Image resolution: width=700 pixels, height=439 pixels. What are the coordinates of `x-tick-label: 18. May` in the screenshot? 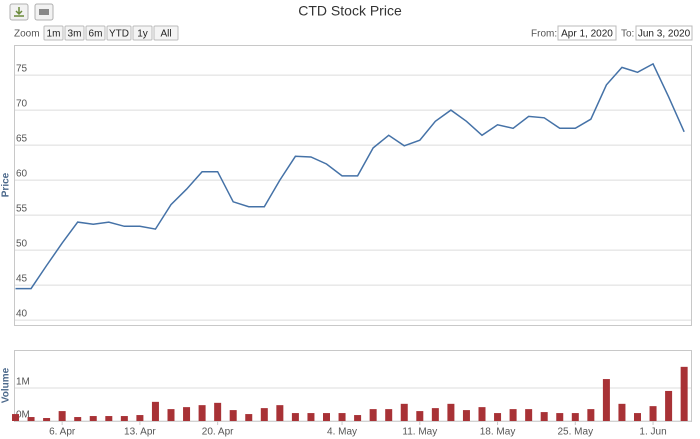 It's located at (498, 432).